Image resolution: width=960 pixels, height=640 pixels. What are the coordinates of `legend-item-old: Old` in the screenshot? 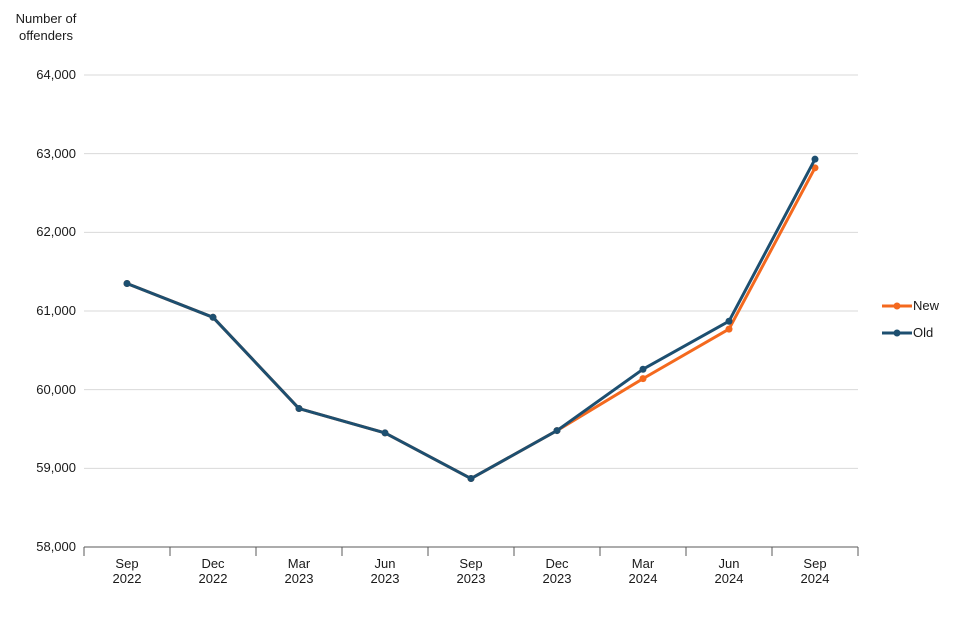 It's located at (910, 332).